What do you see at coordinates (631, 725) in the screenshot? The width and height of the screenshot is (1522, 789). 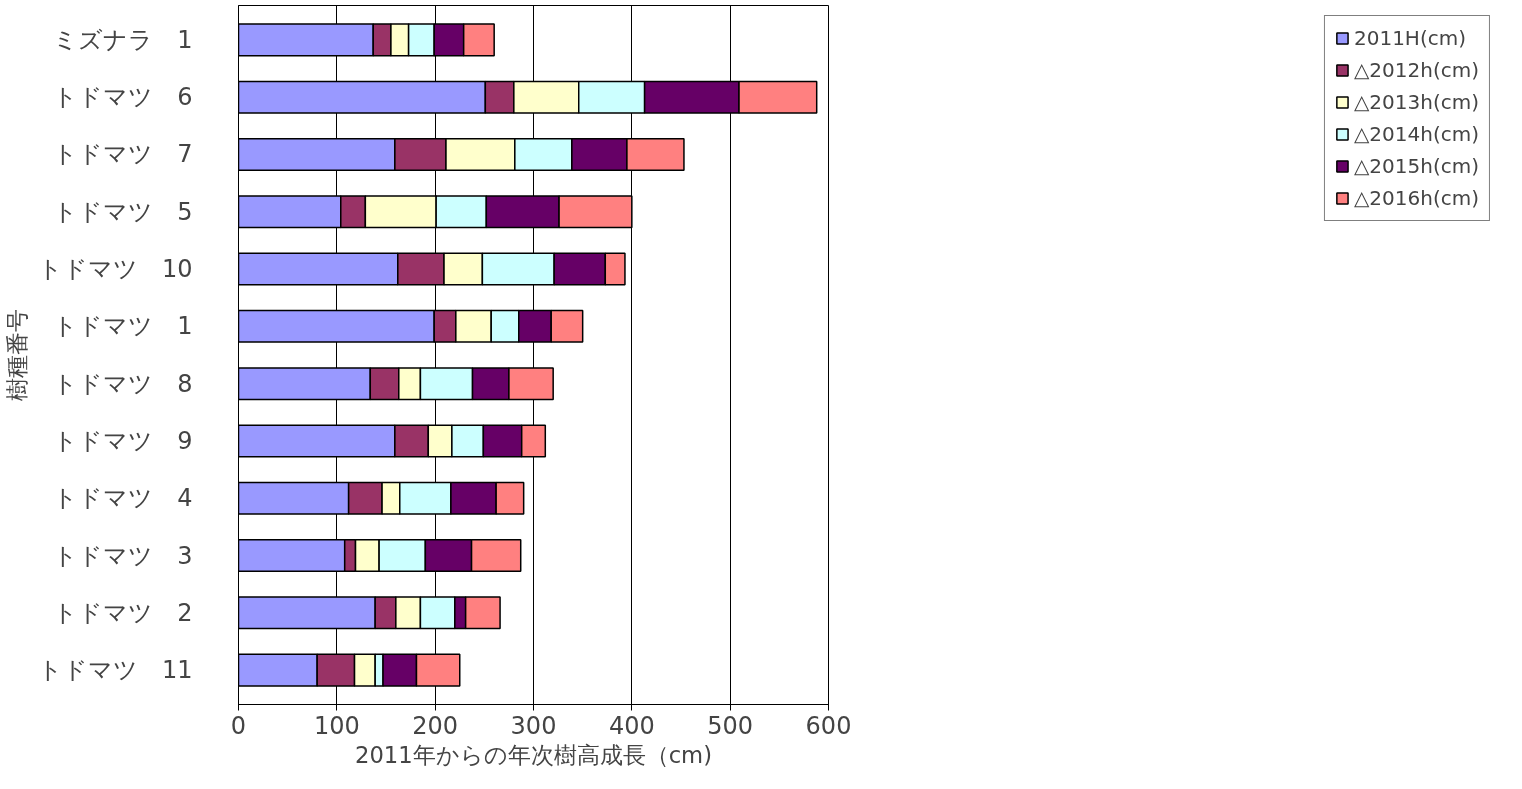 I see `x-tick-label: 400` at bounding box center [631, 725].